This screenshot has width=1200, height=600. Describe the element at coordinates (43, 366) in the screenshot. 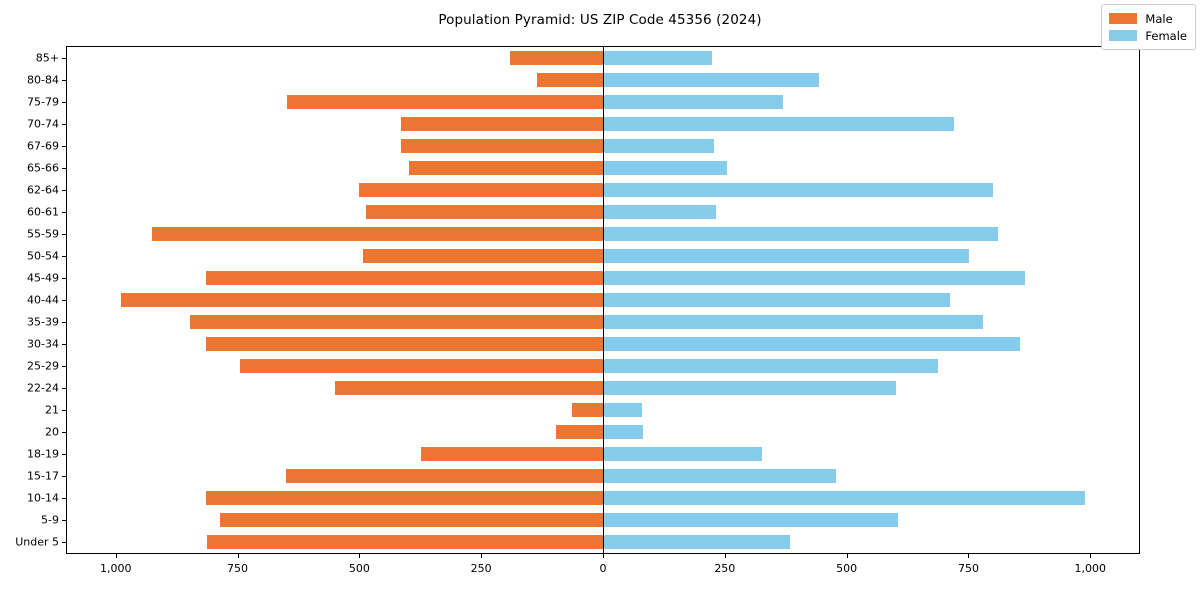

I see `y-tick-label-25-29: 25-29` at that location.